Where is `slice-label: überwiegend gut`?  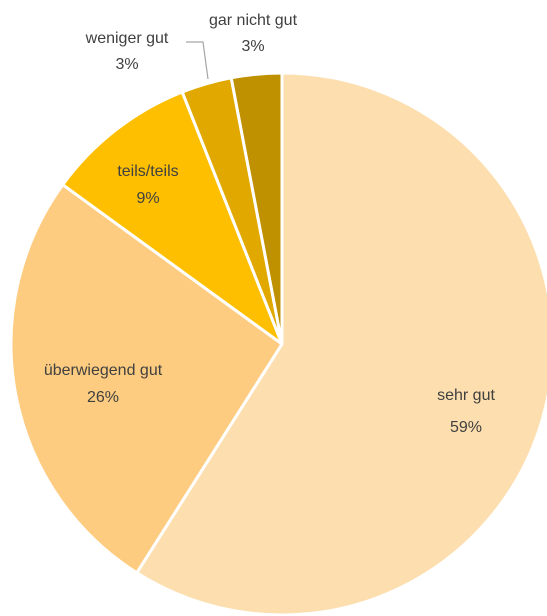 slice-label: überwiegend gut is located at coordinates (103, 370).